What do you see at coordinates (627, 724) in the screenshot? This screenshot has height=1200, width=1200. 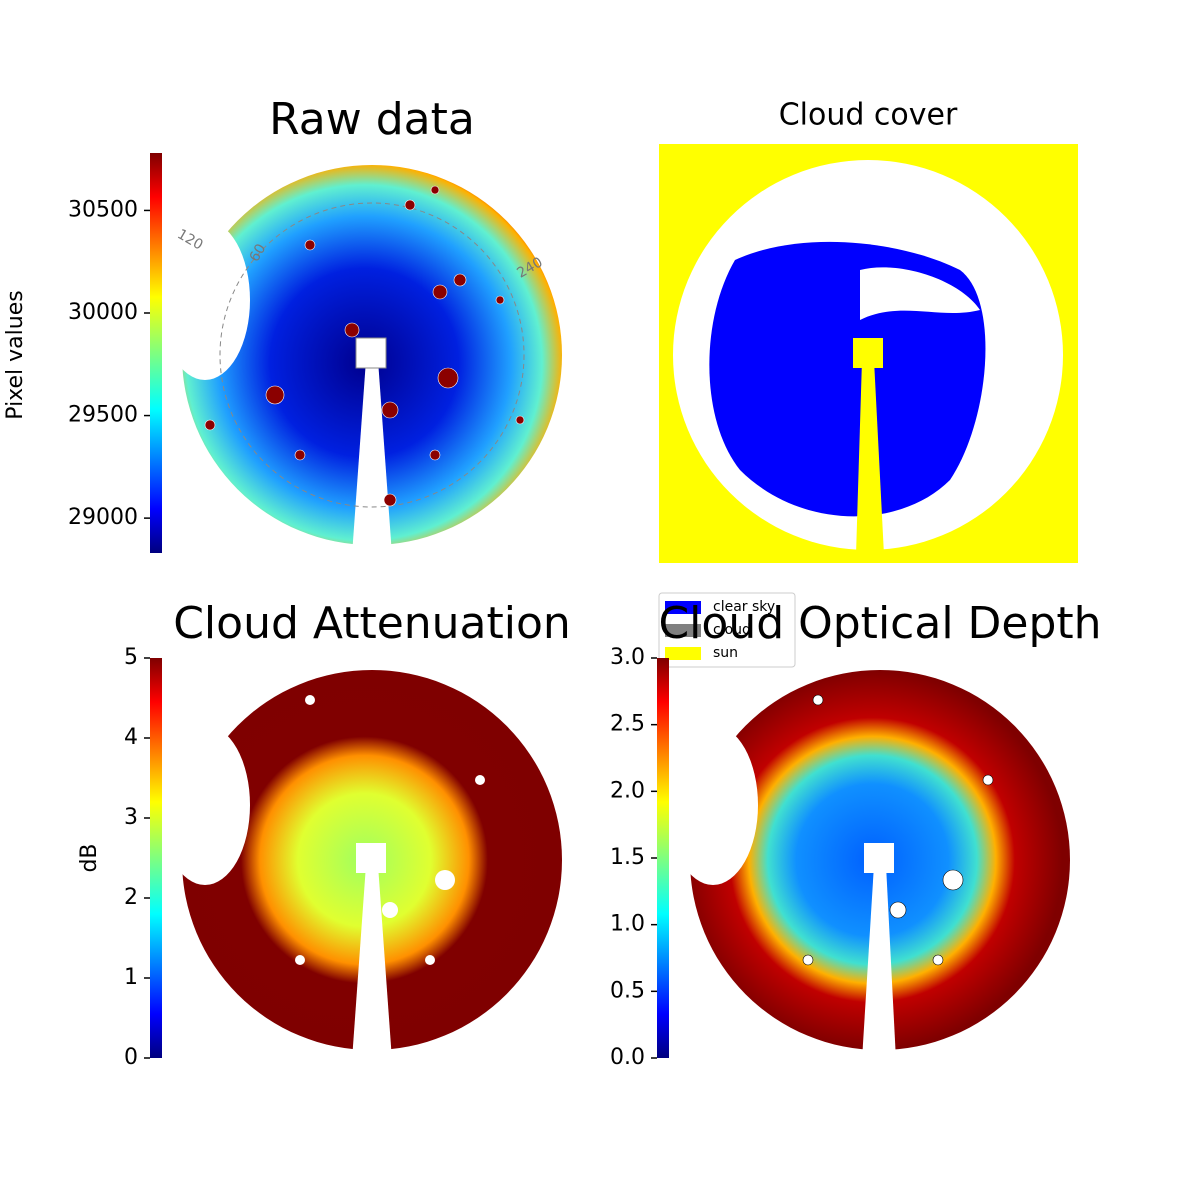 I see `colorbar-tick-label: 2.5` at bounding box center [627, 724].